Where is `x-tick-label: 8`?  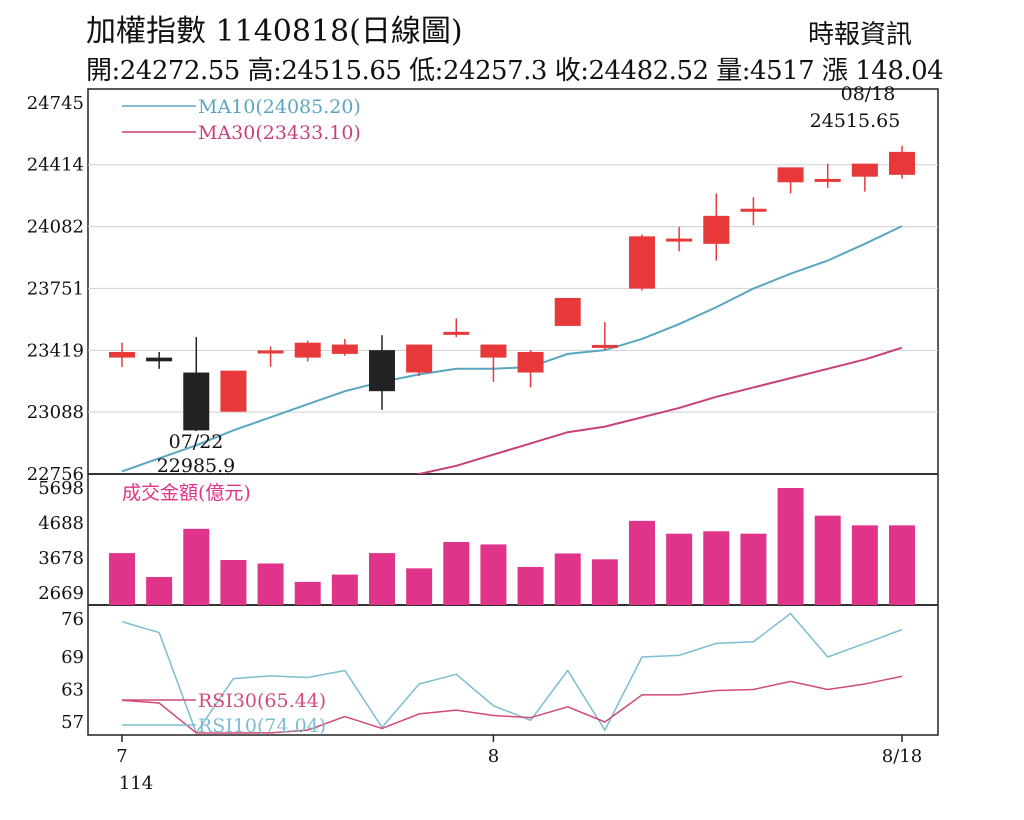
x-tick-label: 8 is located at coordinates (493, 756).